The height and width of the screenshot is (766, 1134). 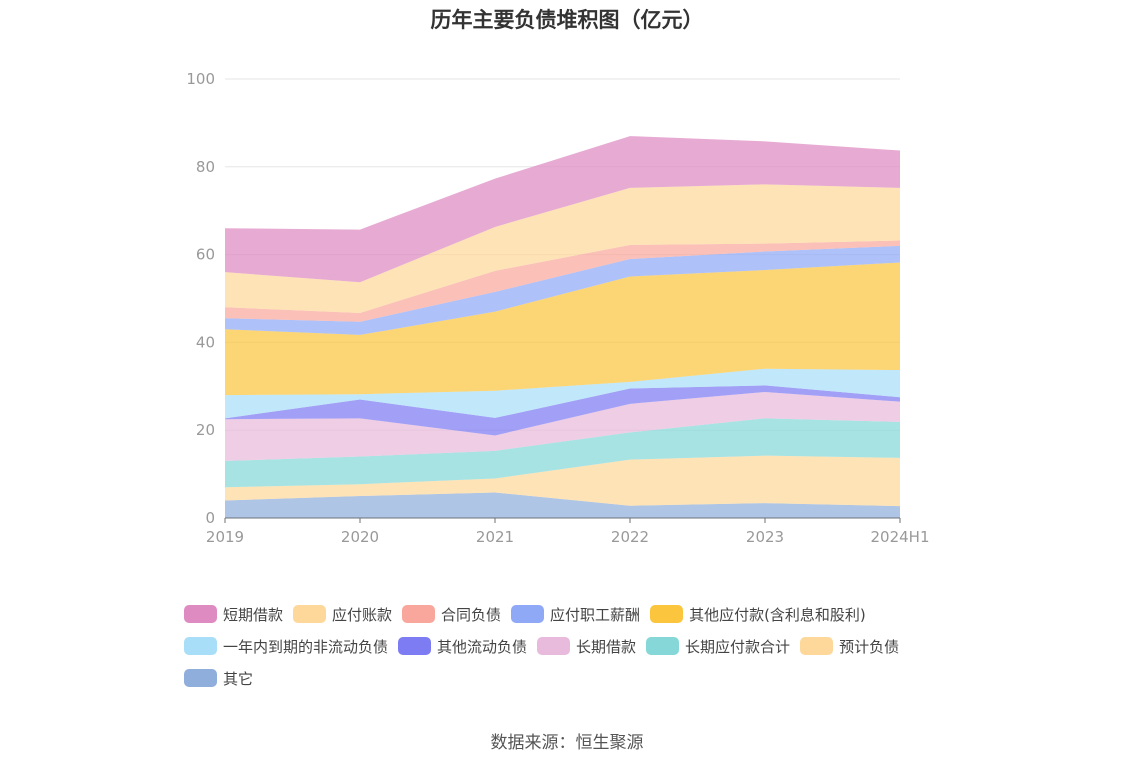 I want to click on area-其他流动负债, so click(x=562, y=410).